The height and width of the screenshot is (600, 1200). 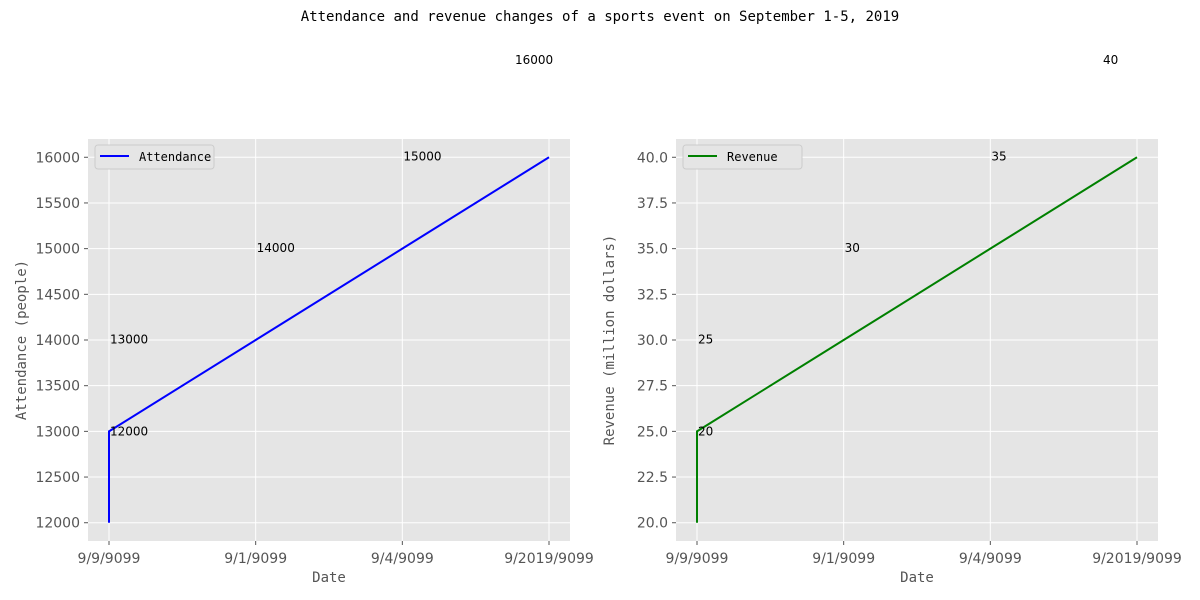 I want to click on y-tick-label: 13500, so click(x=57, y=387).